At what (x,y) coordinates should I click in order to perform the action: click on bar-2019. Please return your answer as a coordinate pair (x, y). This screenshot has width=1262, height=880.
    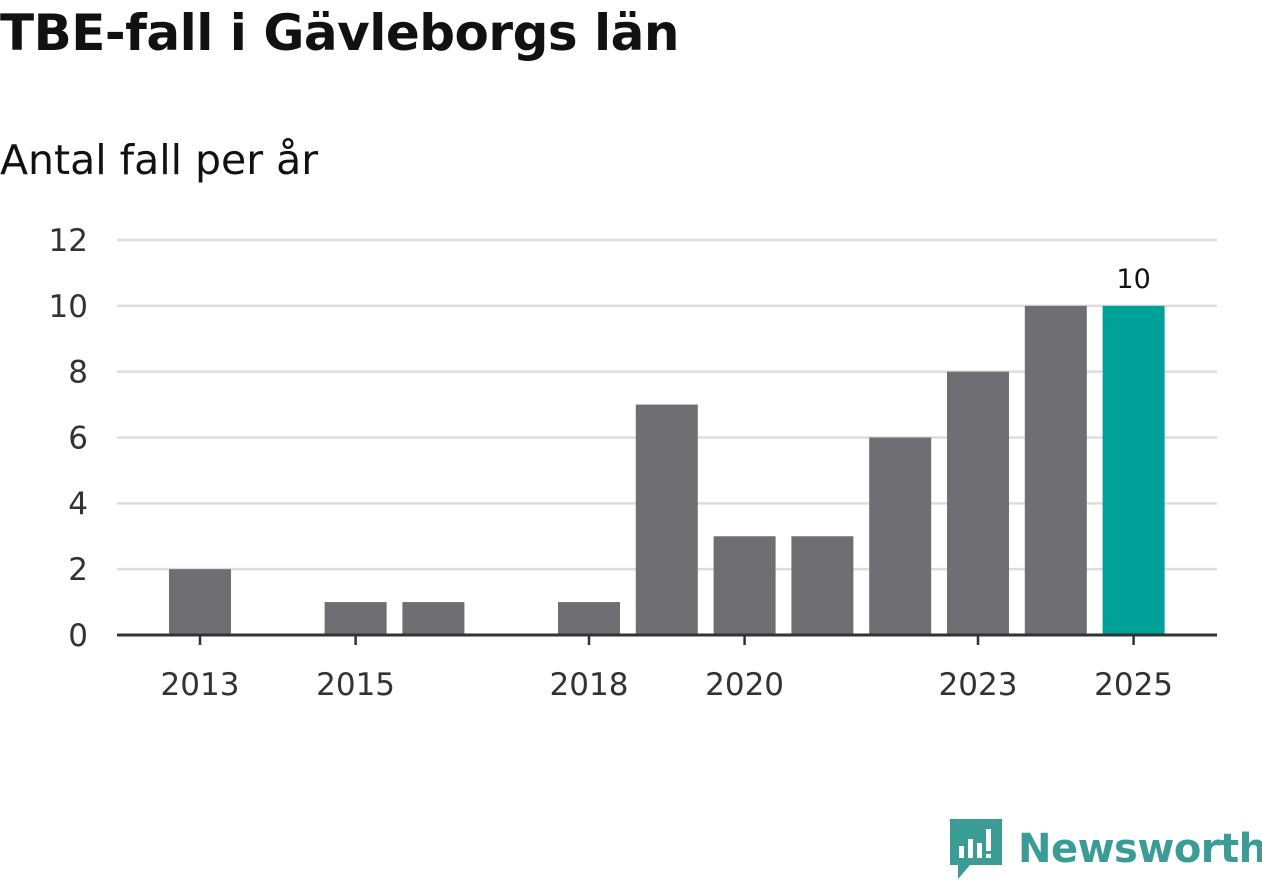
    Looking at the image, I should click on (666, 519).